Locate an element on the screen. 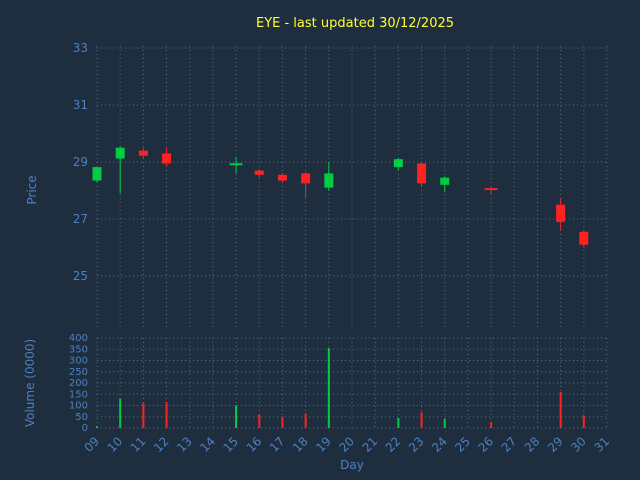 The height and width of the screenshot is (480, 640). x-tick-label: 24 is located at coordinates (439, 444).